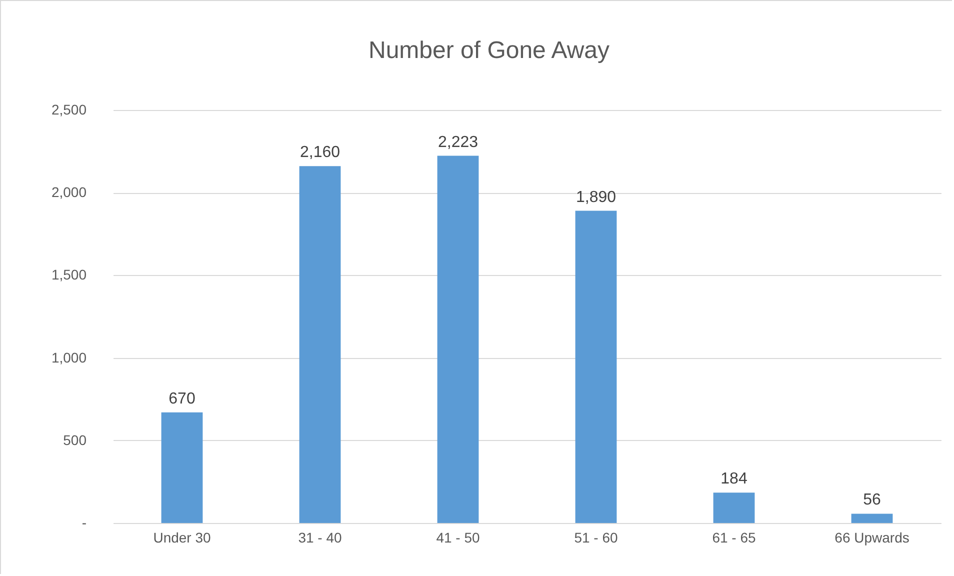  I want to click on y-tick-label: 2,500, so click(69, 110).